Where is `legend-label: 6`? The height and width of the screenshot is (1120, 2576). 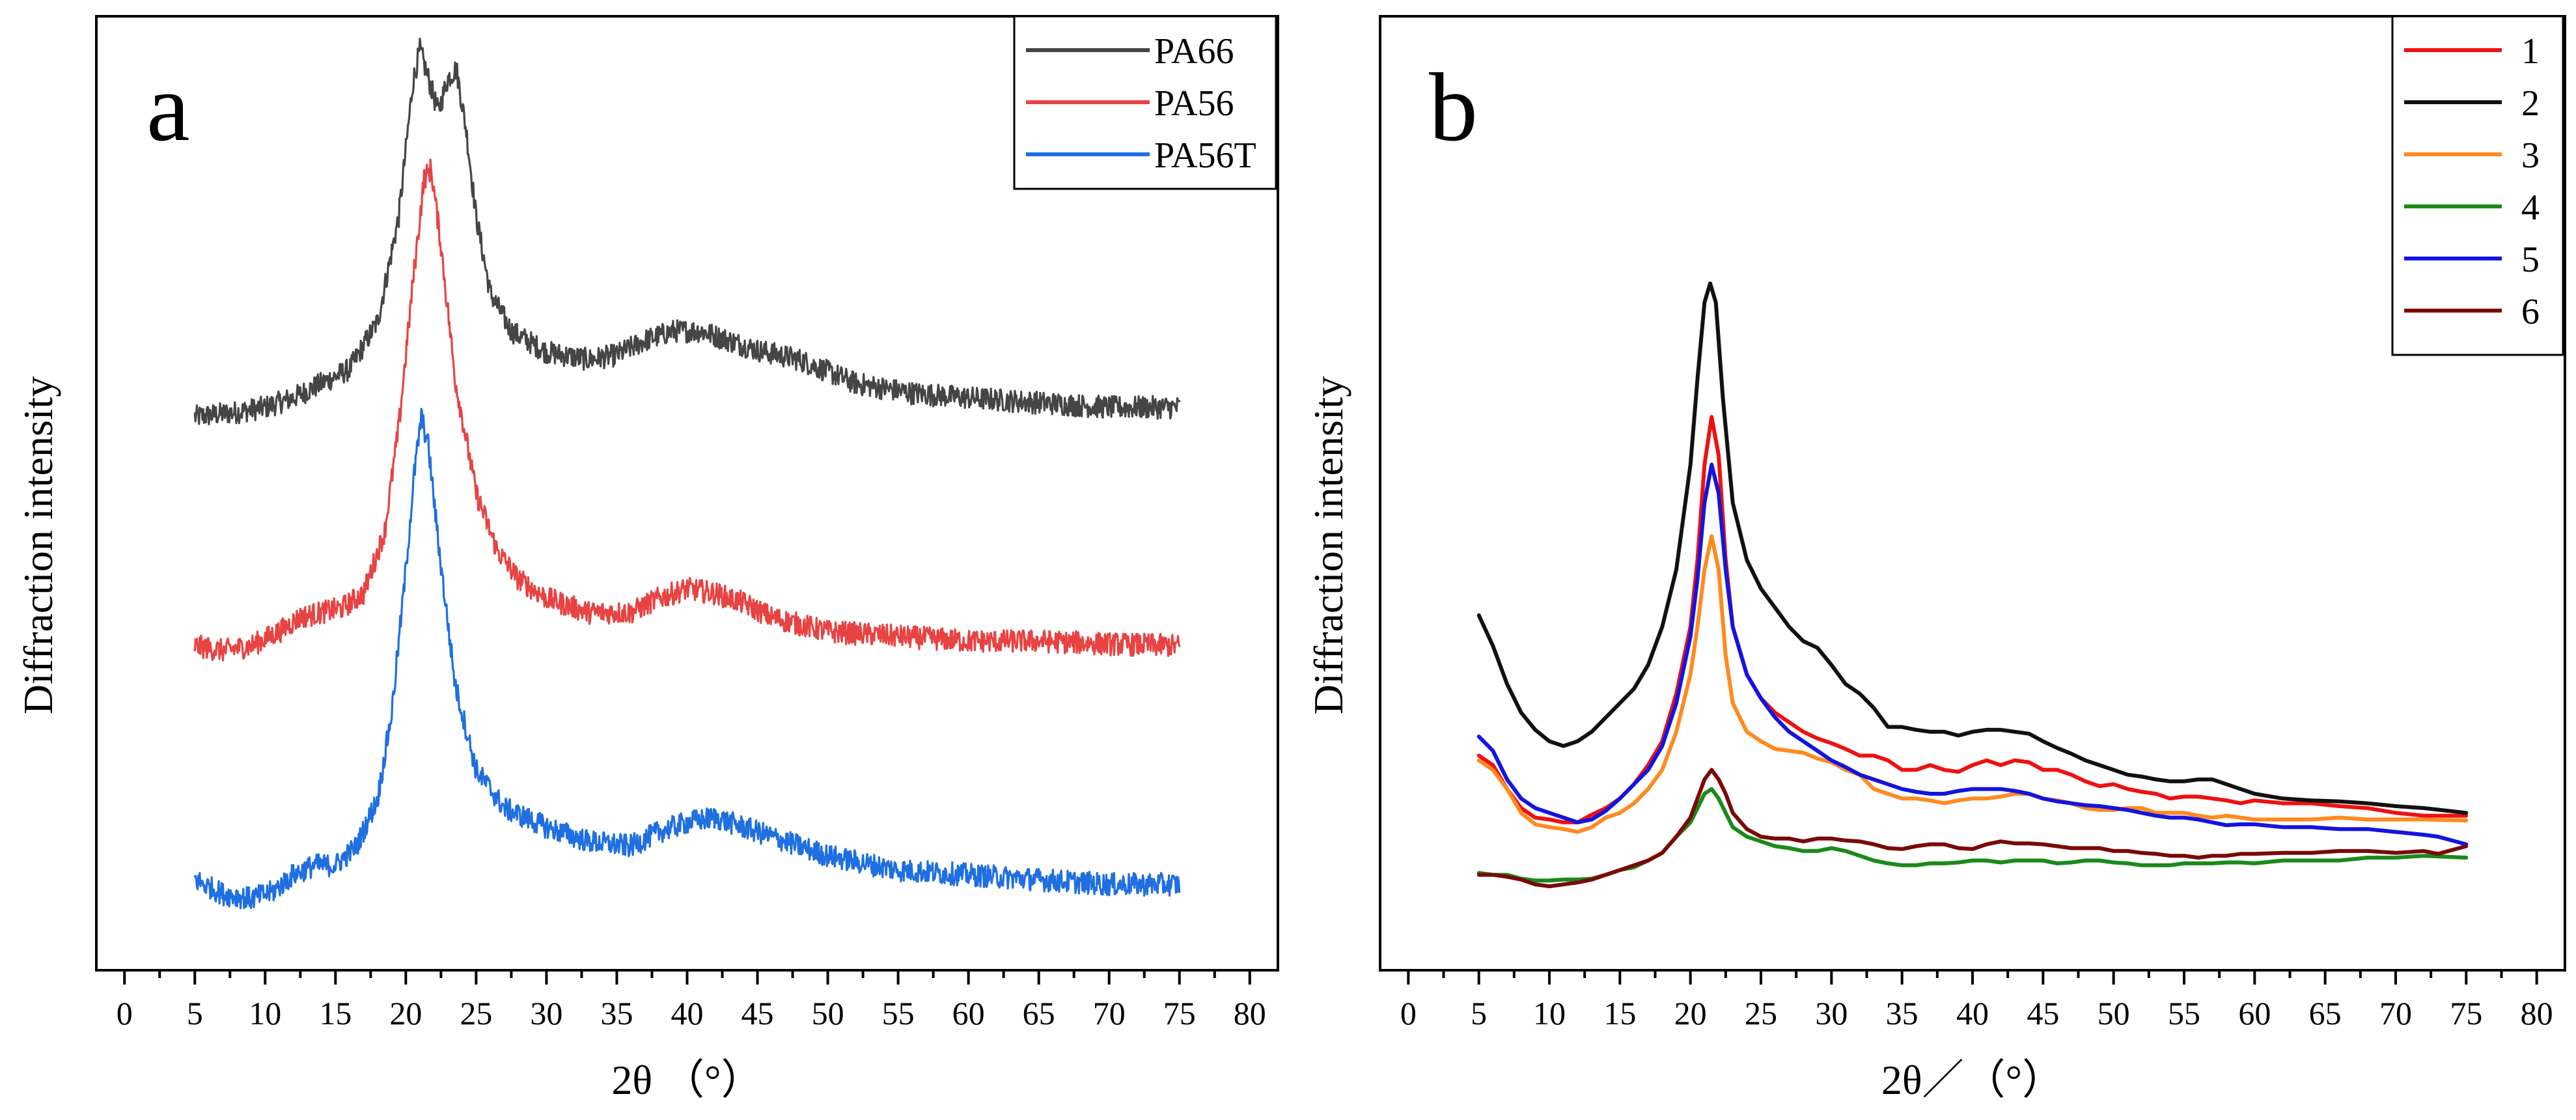
legend-label: 6 is located at coordinates (2530, 312).